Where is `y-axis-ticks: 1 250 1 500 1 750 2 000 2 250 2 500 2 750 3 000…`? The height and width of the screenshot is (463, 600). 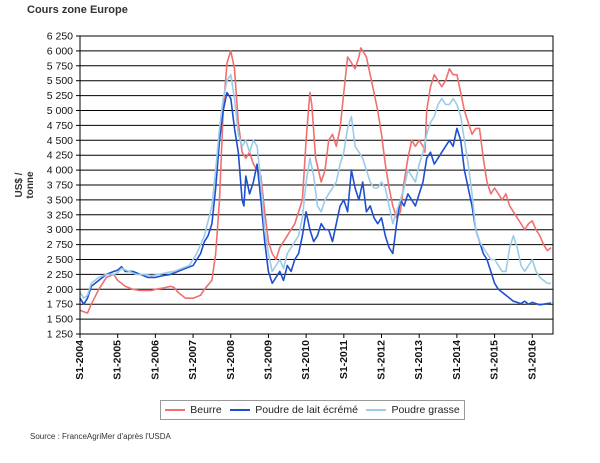 y-axis-ticks: 1 250 1 500 1 750 2 000 2 250 2 500 2 750 3 000… is located at coordinates (63, 186).